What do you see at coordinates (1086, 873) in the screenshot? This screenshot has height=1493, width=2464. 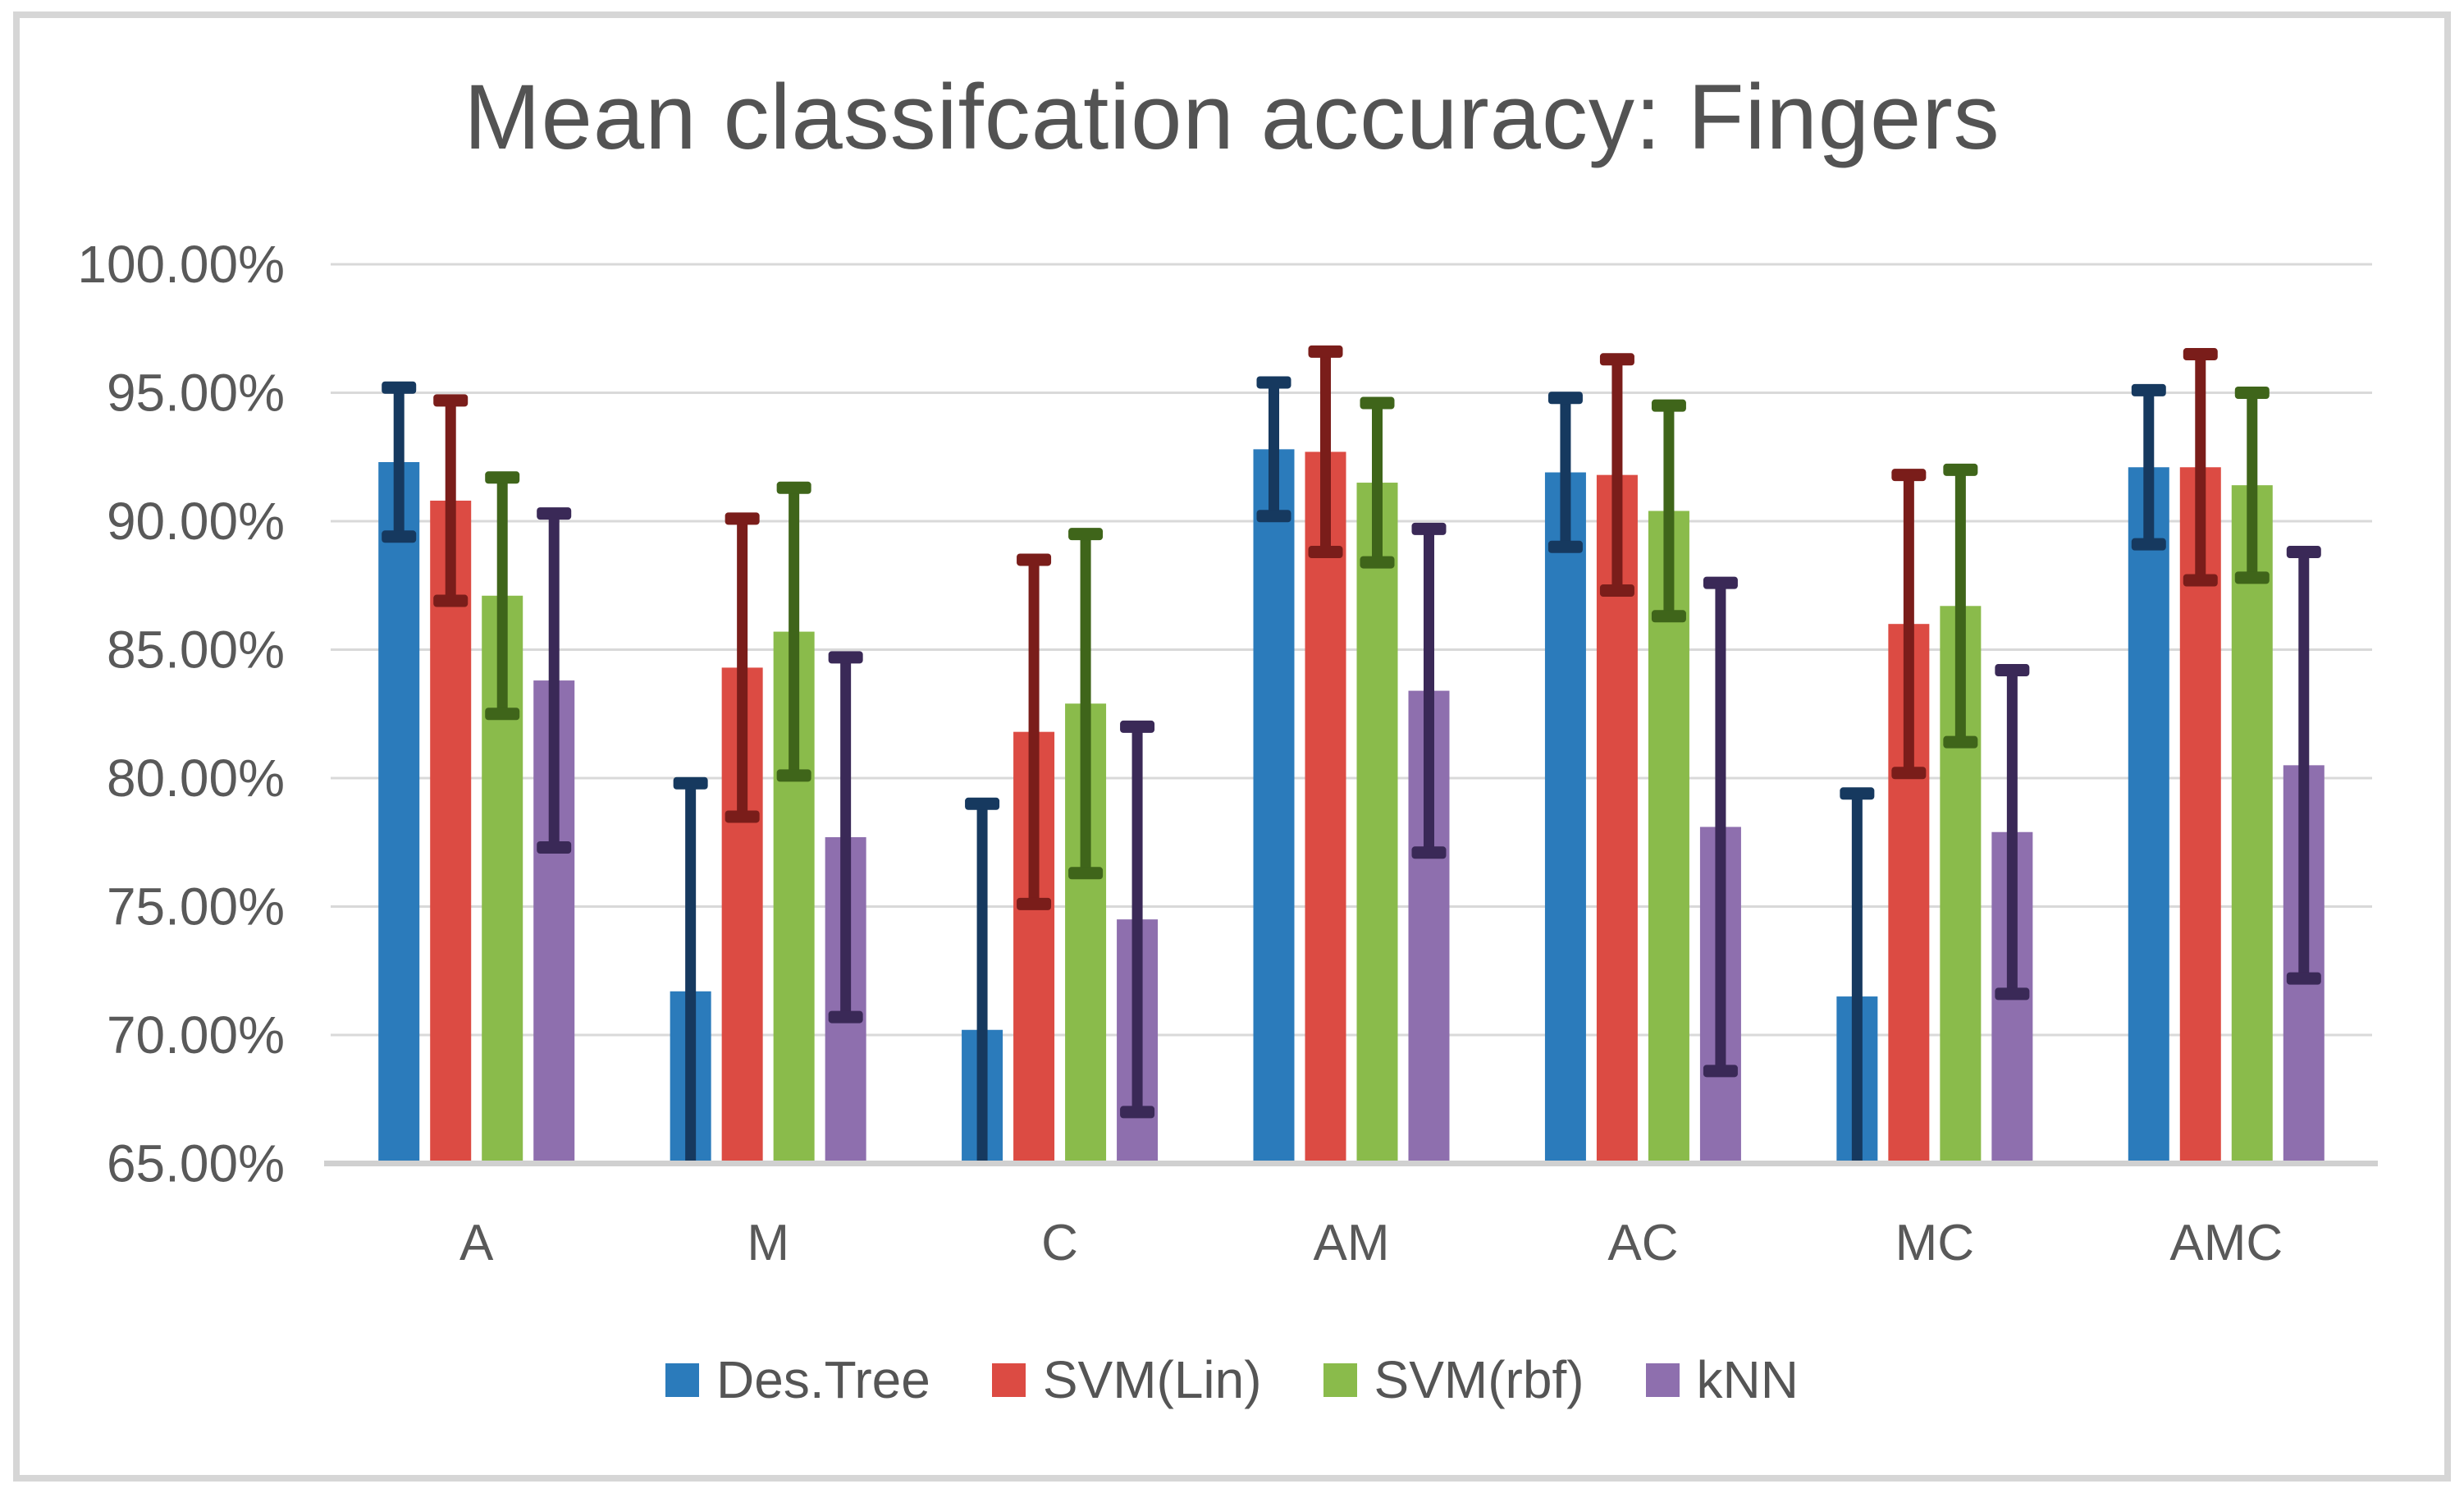 I see `error-cap-bottom-SVM(rbf)-C` at bounding box center [1086, 873].